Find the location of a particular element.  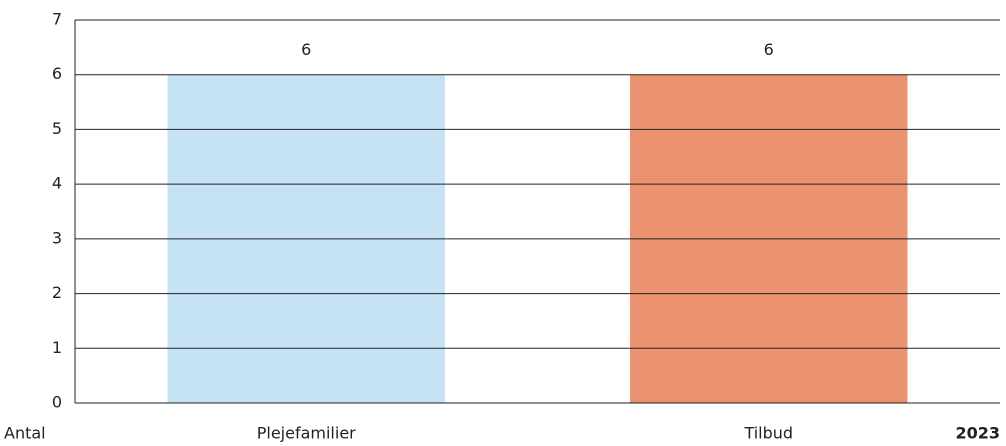

y-tick-label: 4 is located at coordinates (57, 183).